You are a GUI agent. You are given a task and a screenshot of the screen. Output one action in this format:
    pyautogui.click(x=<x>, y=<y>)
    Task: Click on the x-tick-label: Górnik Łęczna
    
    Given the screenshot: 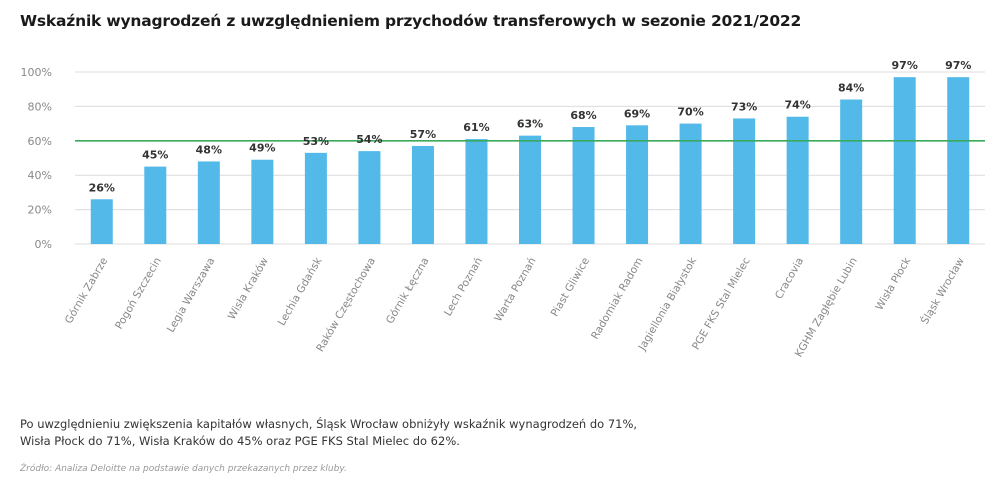 What is the action you would take?
    pyautogui.click(x=408, y=291)
    